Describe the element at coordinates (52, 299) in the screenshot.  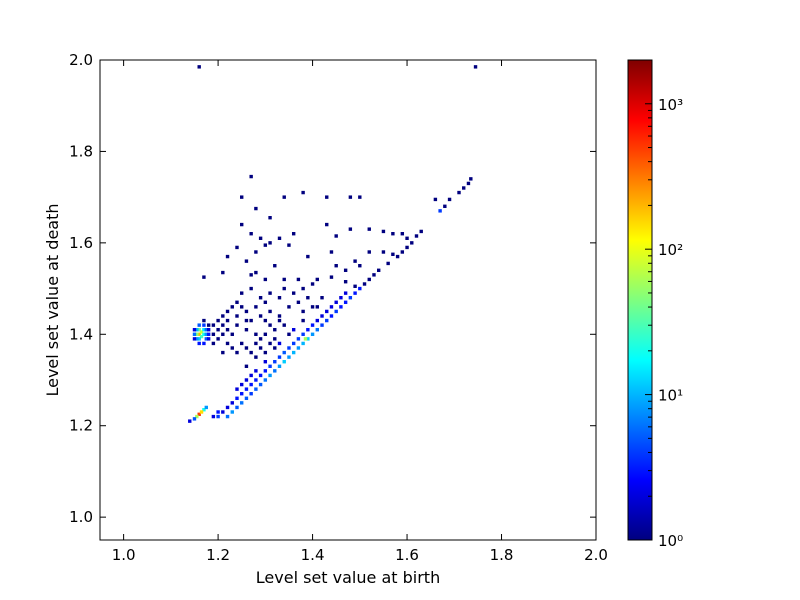
I see `y-axis-label: Level set value at death` at that location.